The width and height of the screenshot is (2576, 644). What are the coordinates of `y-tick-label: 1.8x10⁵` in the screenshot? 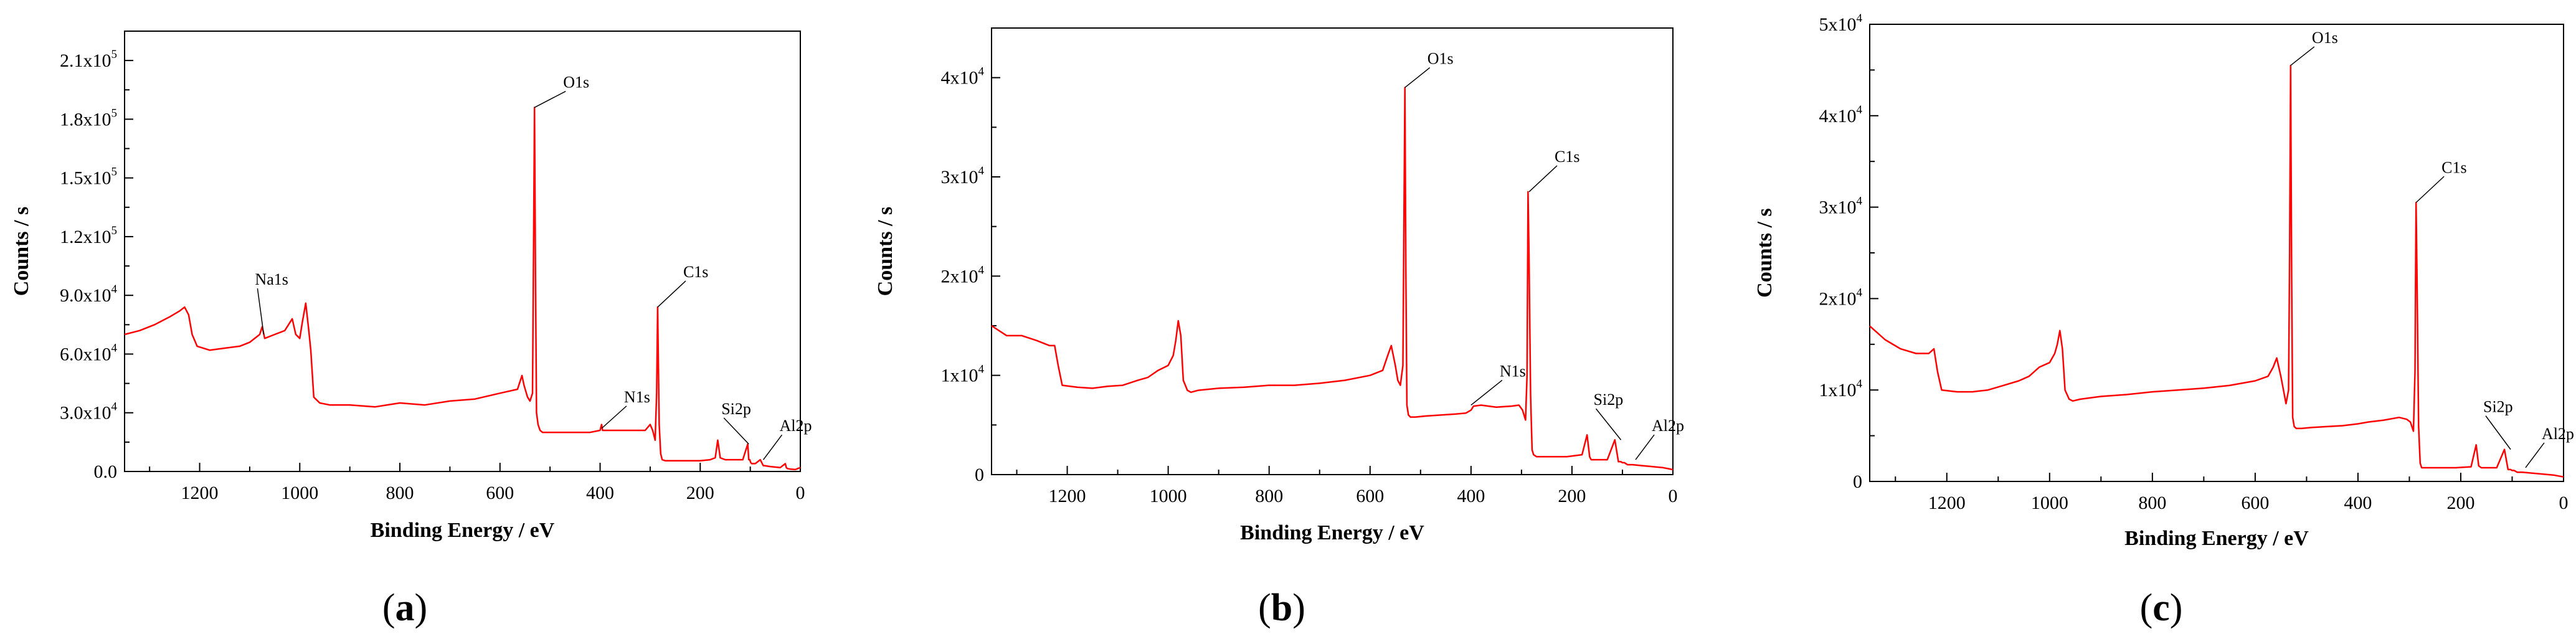 It's located at (88, 118).